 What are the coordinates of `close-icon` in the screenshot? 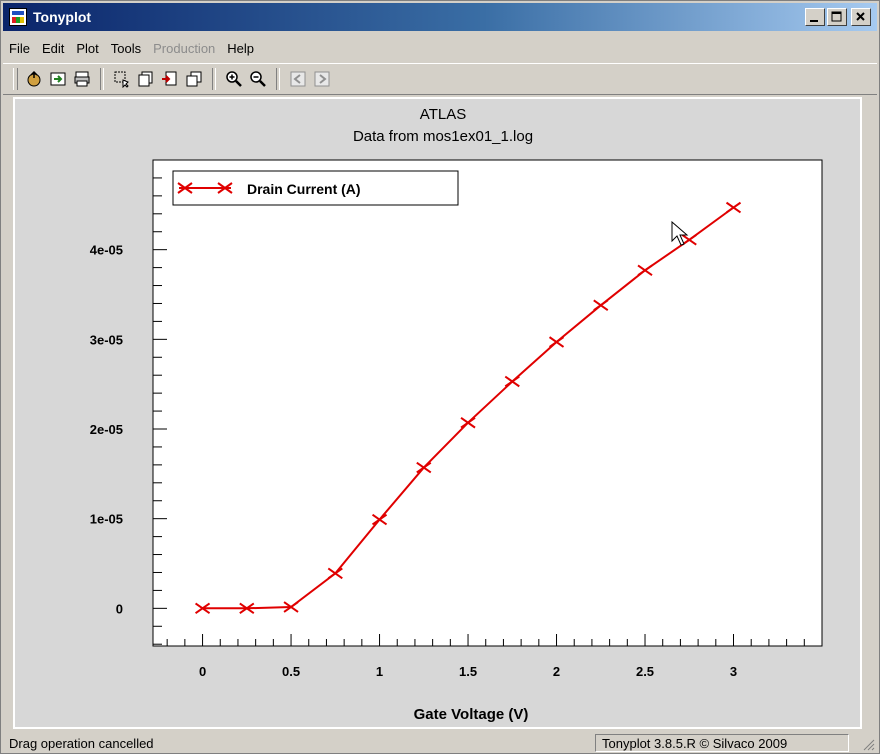 It's located at (860, 16).